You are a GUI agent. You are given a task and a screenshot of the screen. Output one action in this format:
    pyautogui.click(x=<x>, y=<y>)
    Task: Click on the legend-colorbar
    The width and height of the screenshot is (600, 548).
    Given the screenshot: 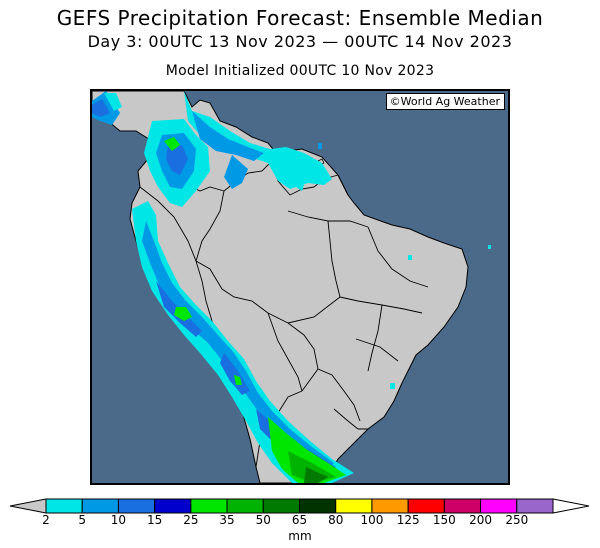 What is the action you would take?
    pyautogui.click(x=299, y=506)
    